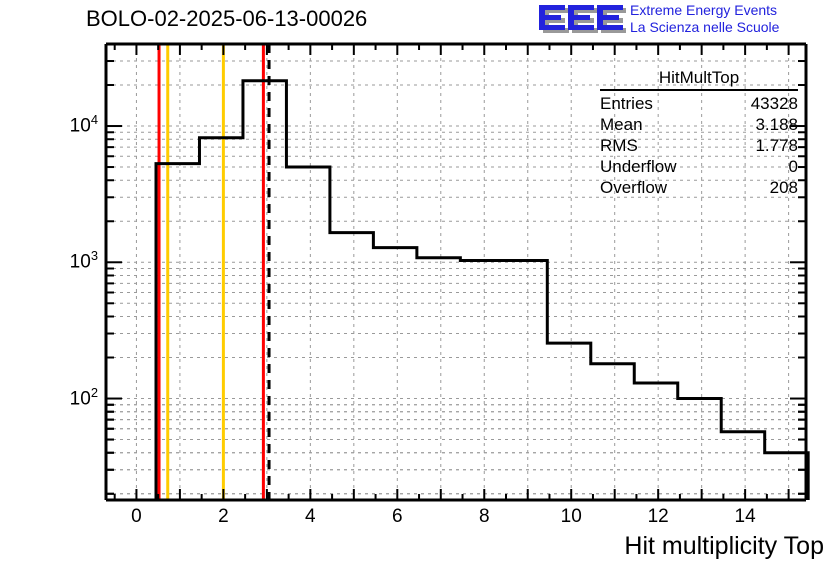 Image resolution: width=836 pixels, height=572 pixels. What do you see at coordinates (397, 516) in the screenshot?
I see `x-tick-label: 6` at bounding box center [397, 516].